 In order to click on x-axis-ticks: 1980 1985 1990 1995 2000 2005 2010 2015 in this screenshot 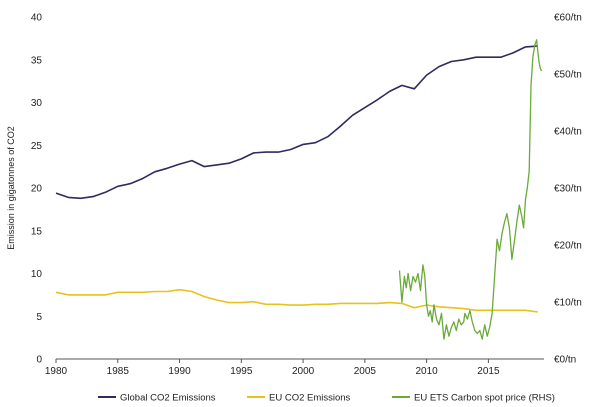, I will do `click(272, 368)`.